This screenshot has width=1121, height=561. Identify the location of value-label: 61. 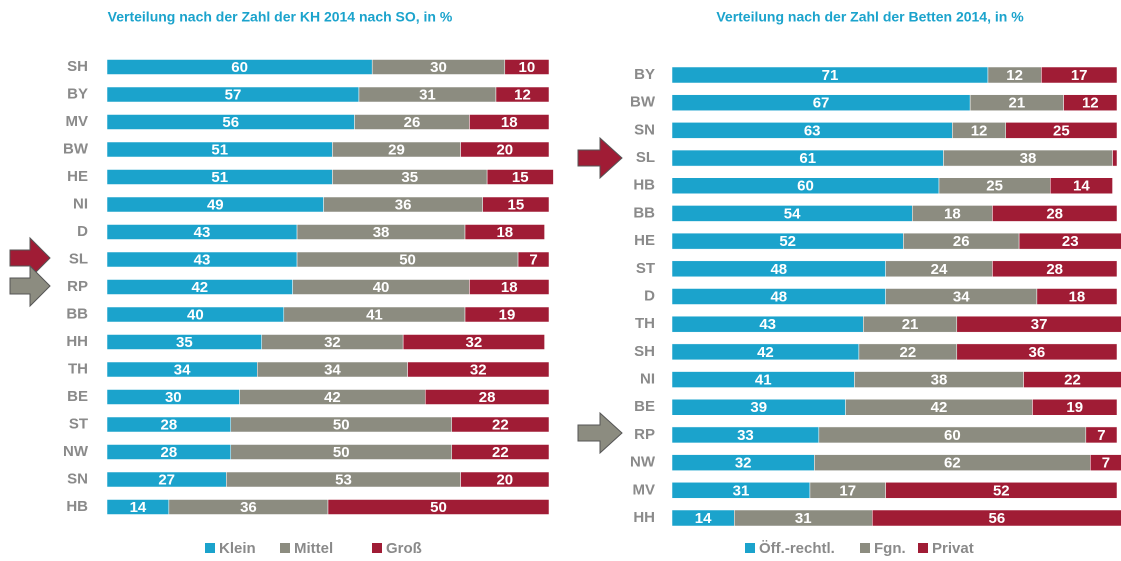
(807, 158).